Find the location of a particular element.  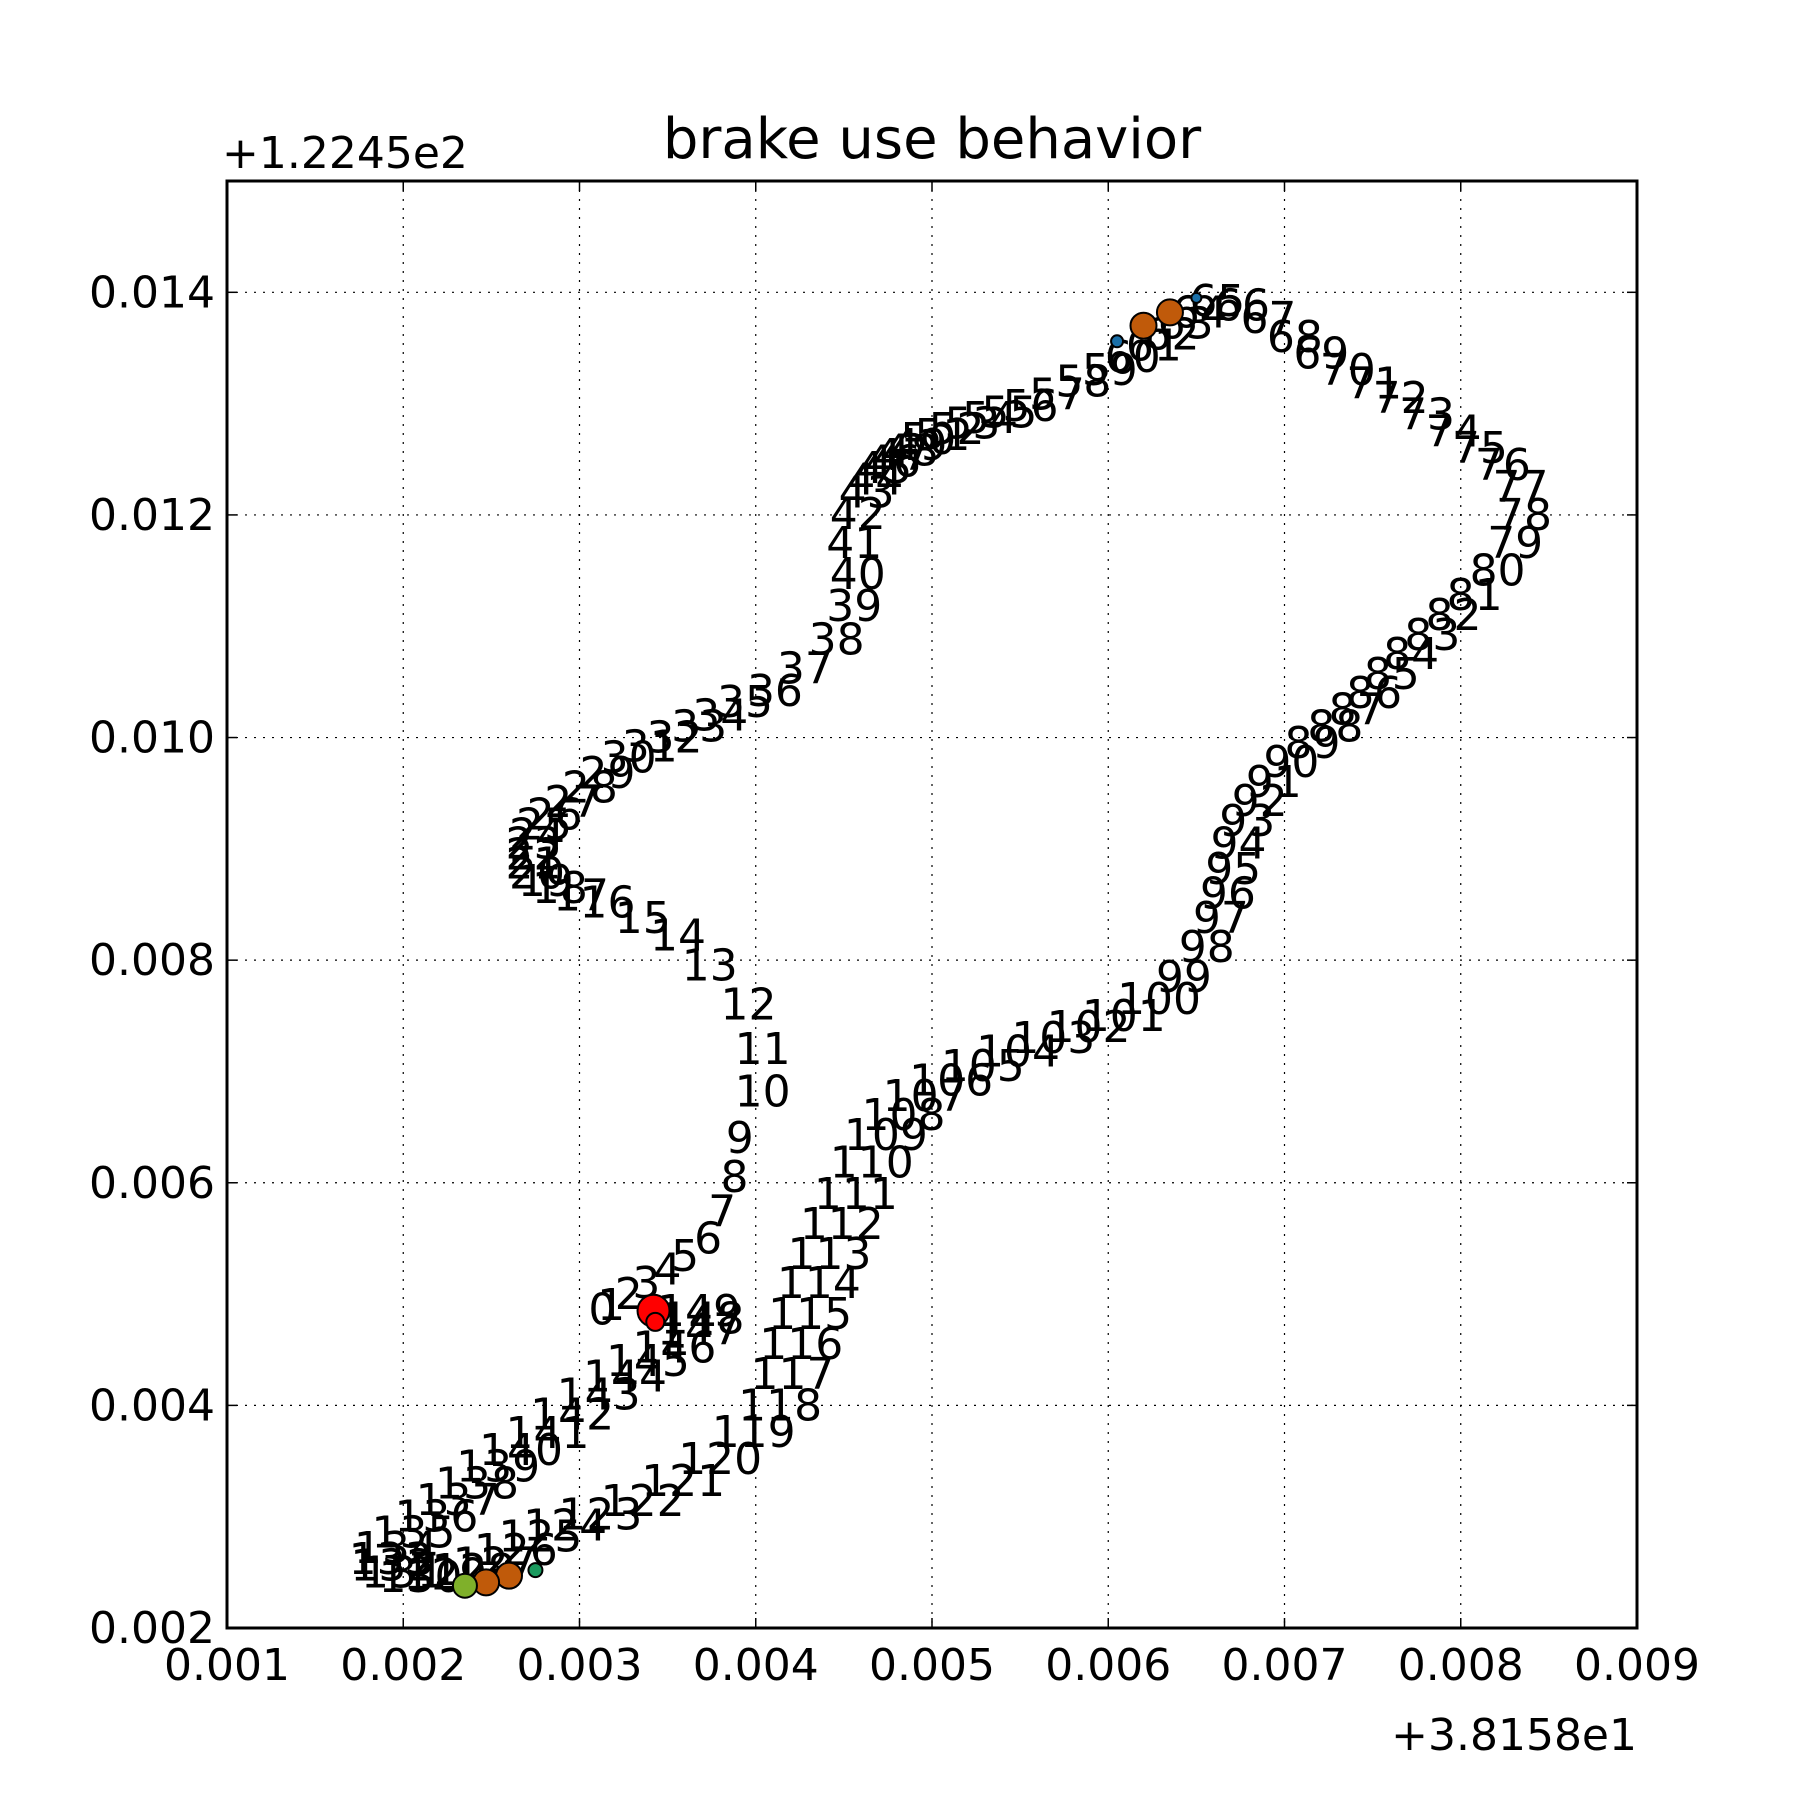

y-tick-label: 0.012 is located at coordinates (152, 515).